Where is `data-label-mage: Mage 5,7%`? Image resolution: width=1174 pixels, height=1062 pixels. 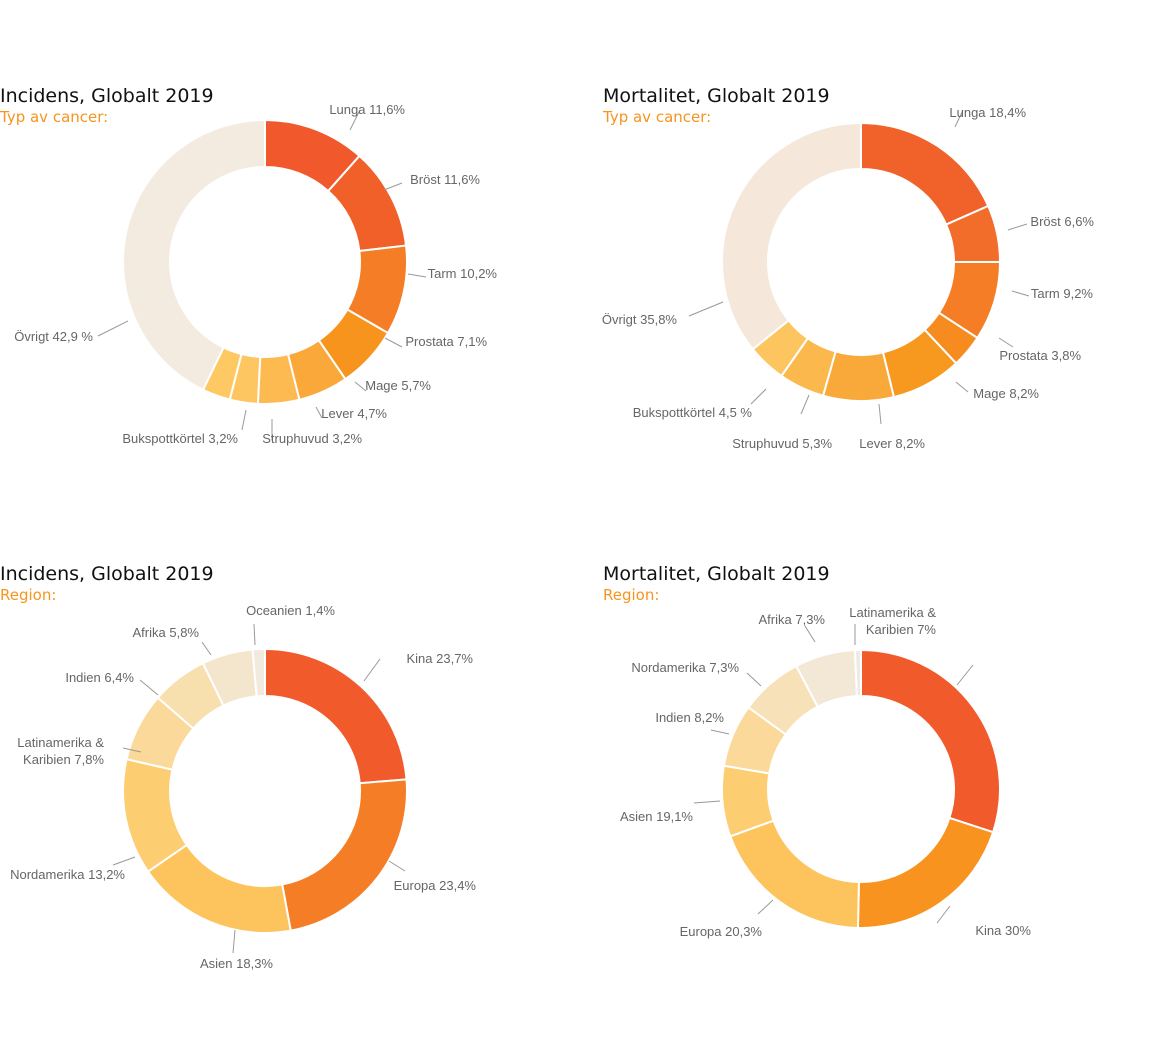 data-label-mage: Mage 5,7% is located at coordinates (398, 385).